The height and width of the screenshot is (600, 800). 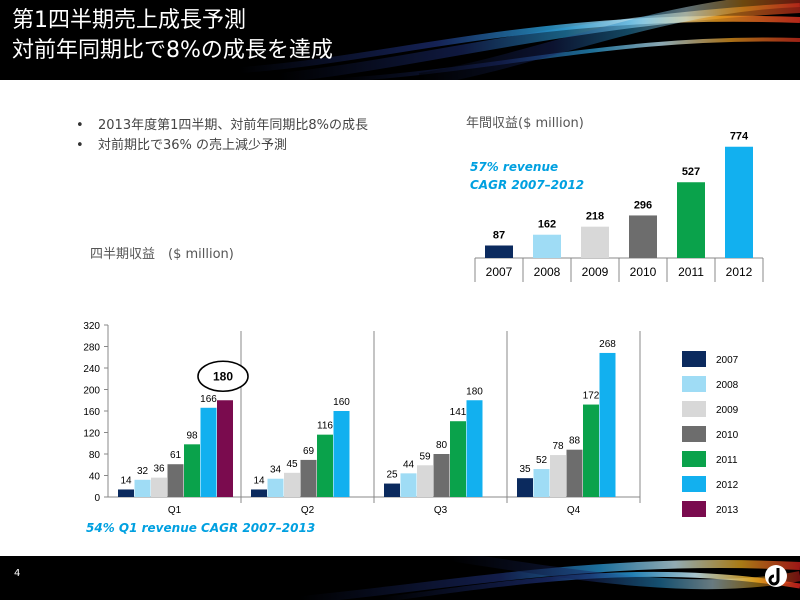 I want to click on data-label: 80, so click(x=442, y=445).